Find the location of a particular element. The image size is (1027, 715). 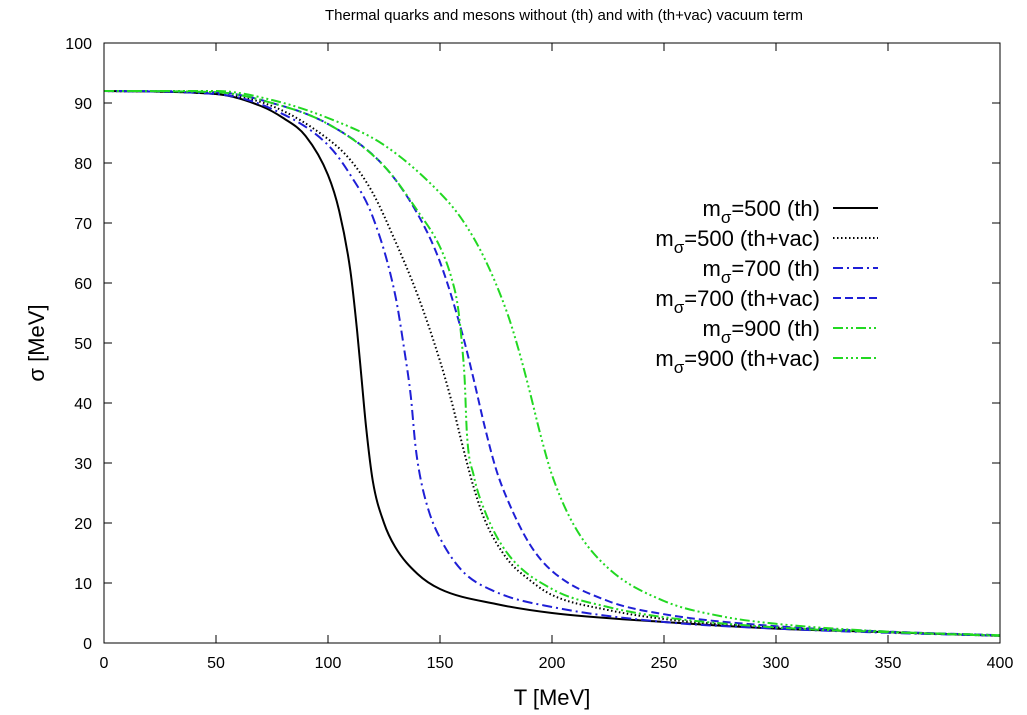

y-tick-label: 90 is located at coordinates (83, 104).